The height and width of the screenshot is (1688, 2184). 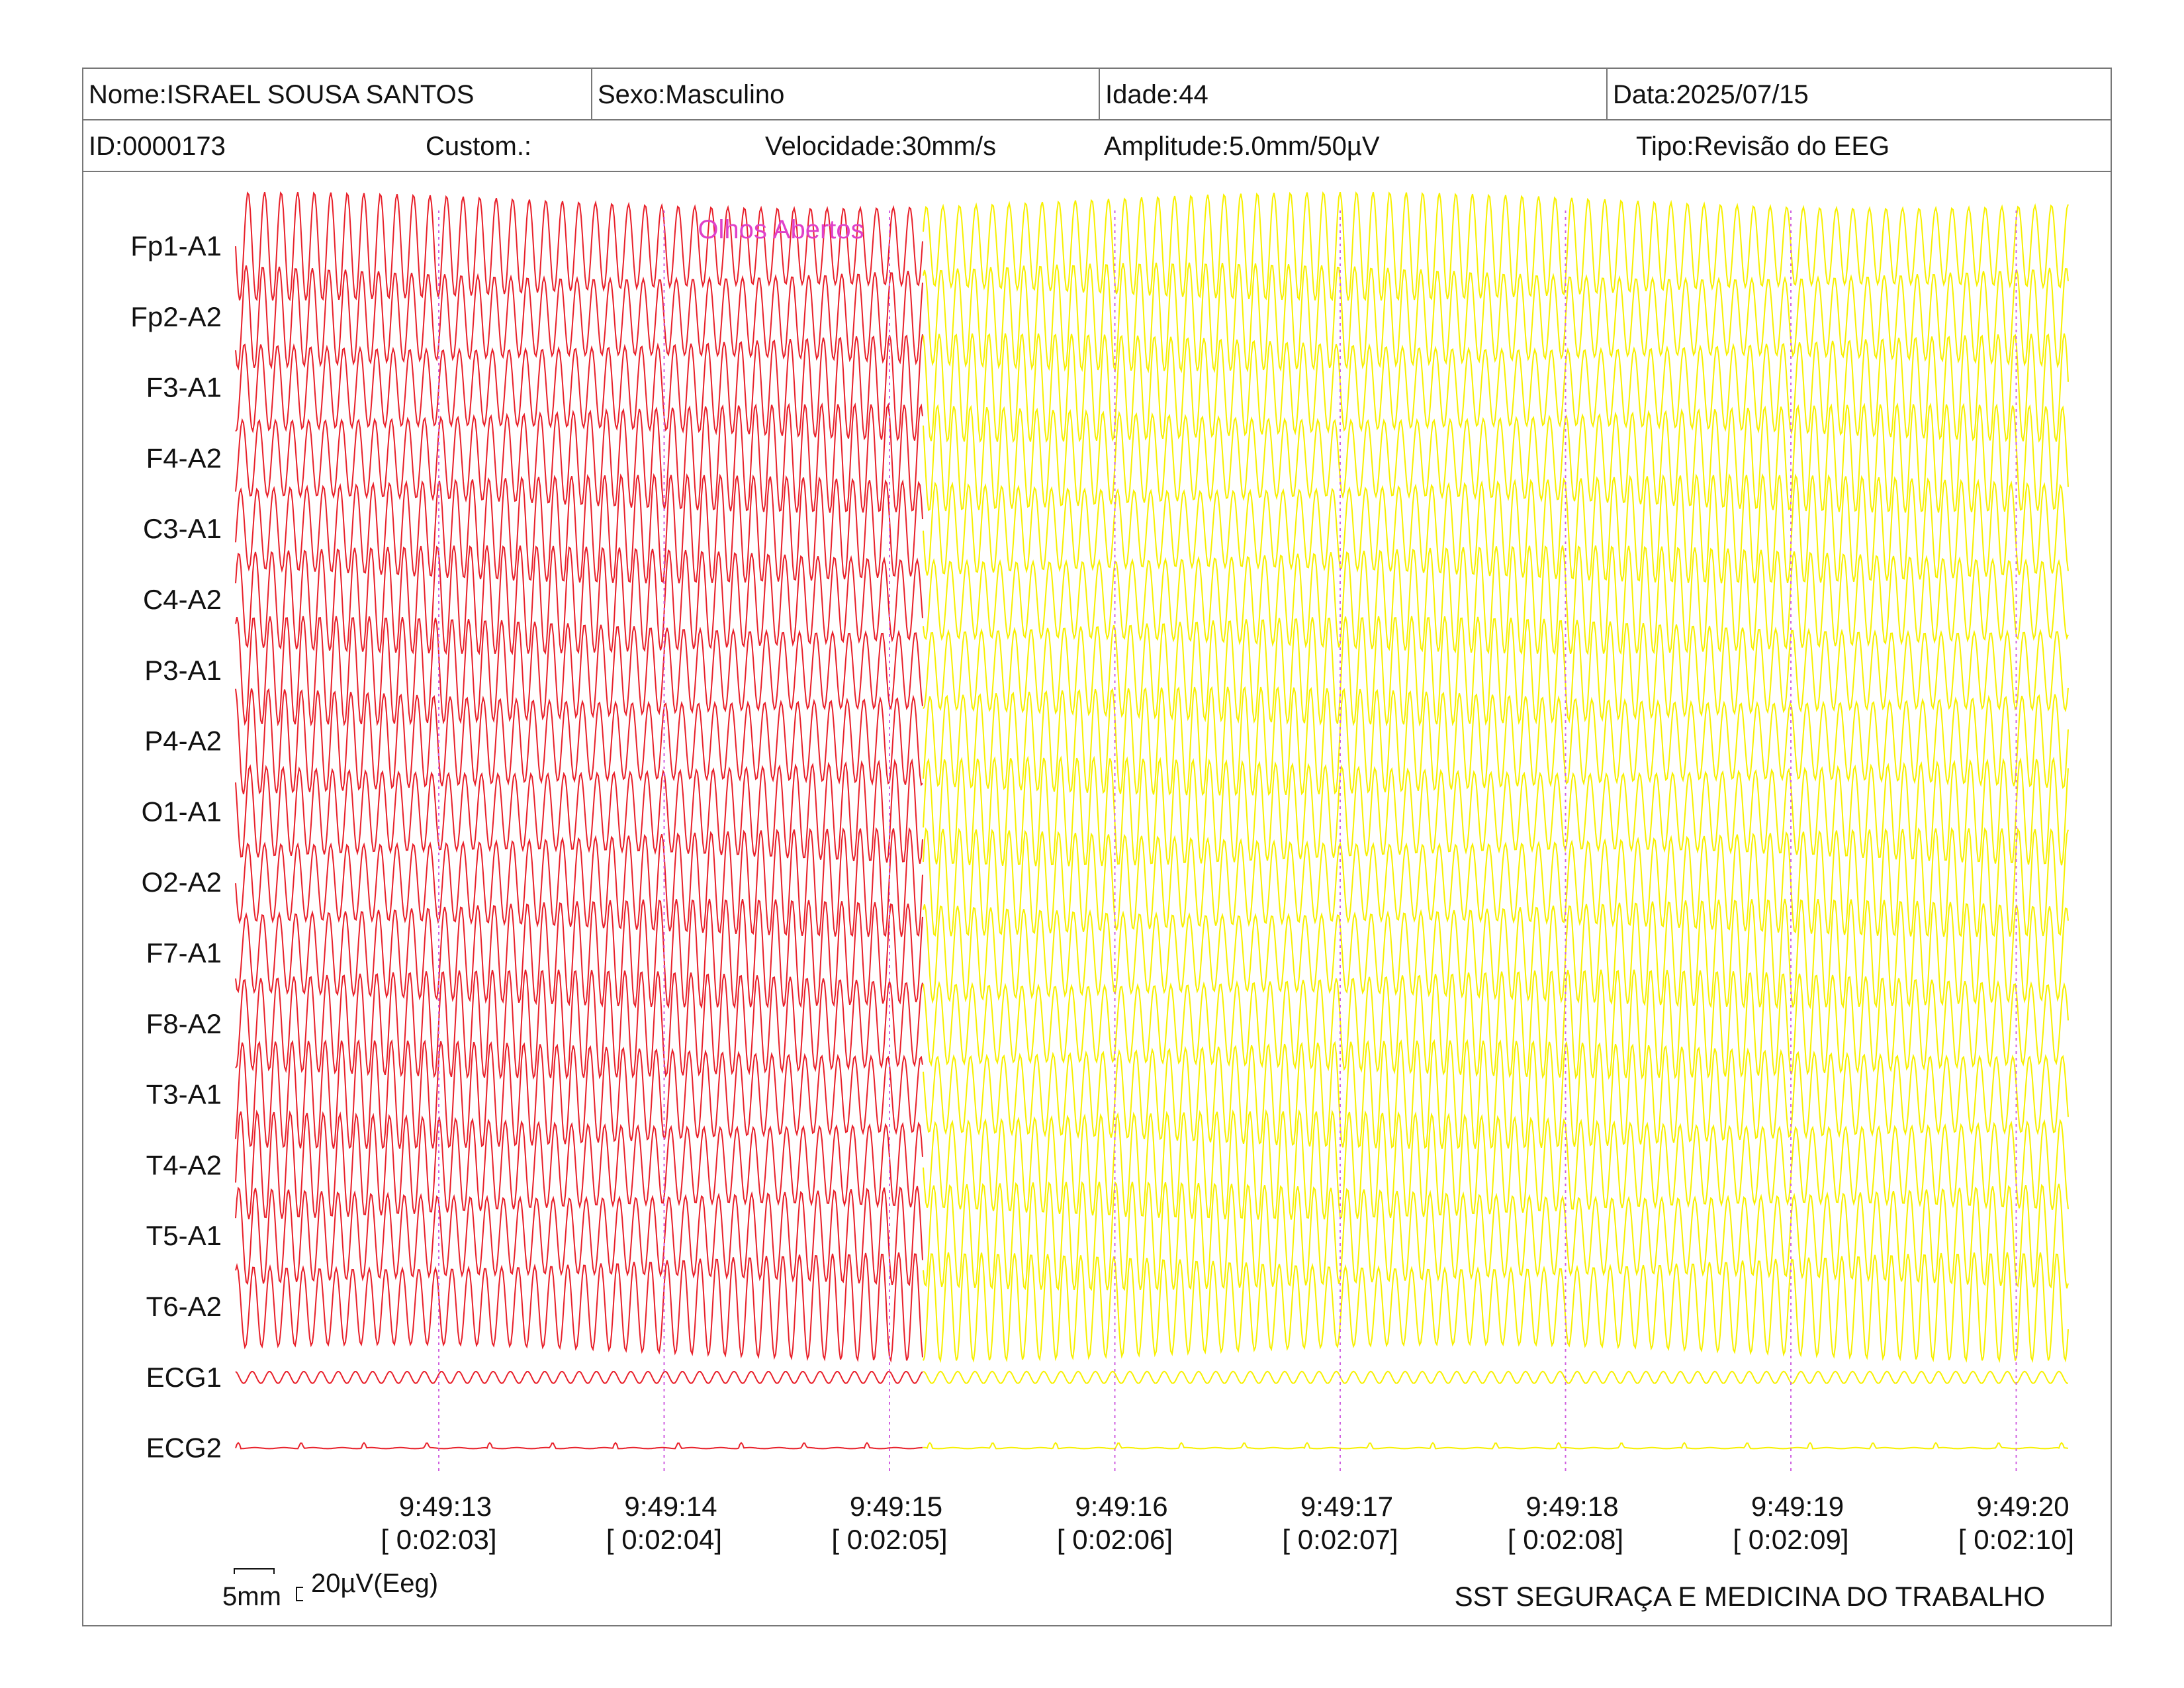 I want to click on channel-label-t4-a2: T4-A2, so click(x=184, y=1164).